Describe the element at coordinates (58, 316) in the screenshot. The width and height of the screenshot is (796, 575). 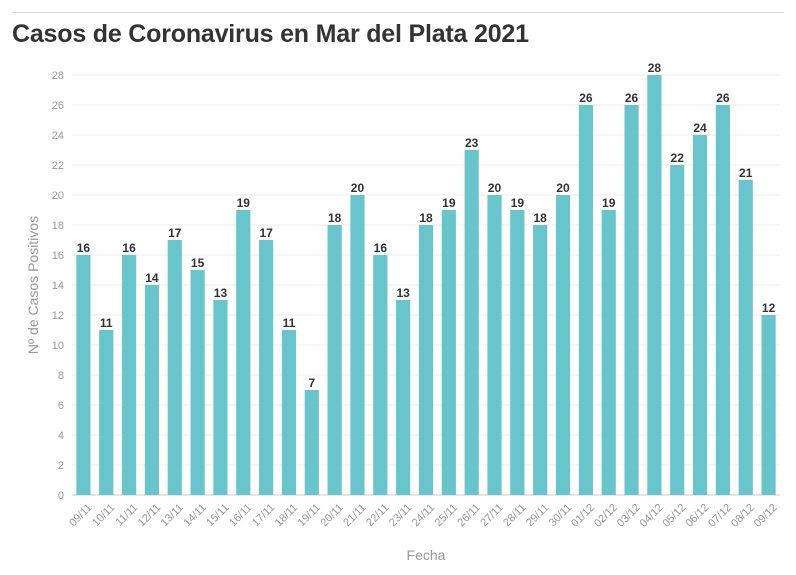
I see `y-tick-label: 12` at that location.